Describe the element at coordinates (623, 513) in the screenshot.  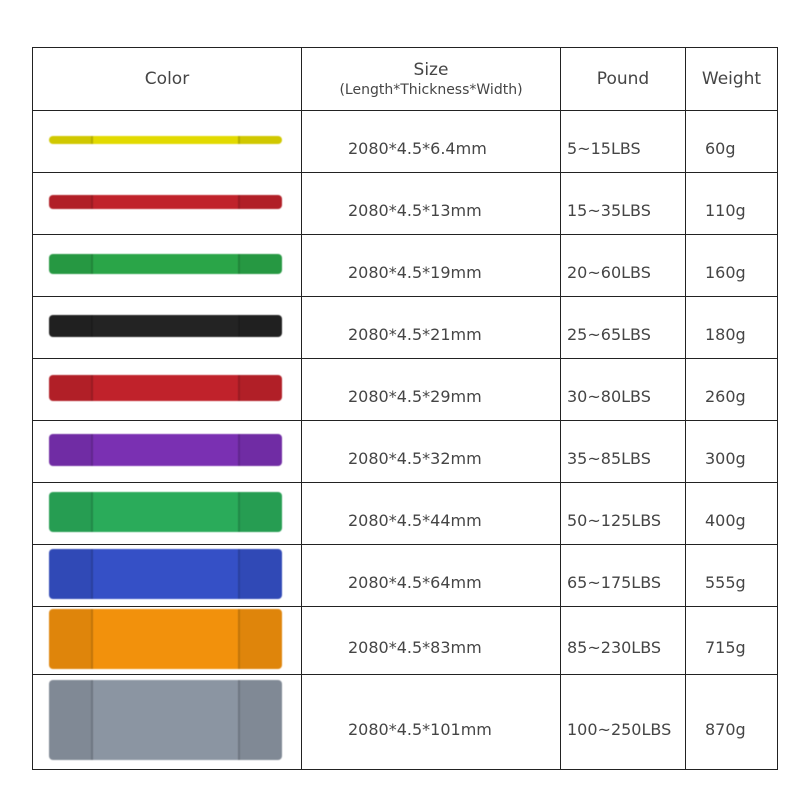
I see `pound-cell: 50~125LBS` at that location.